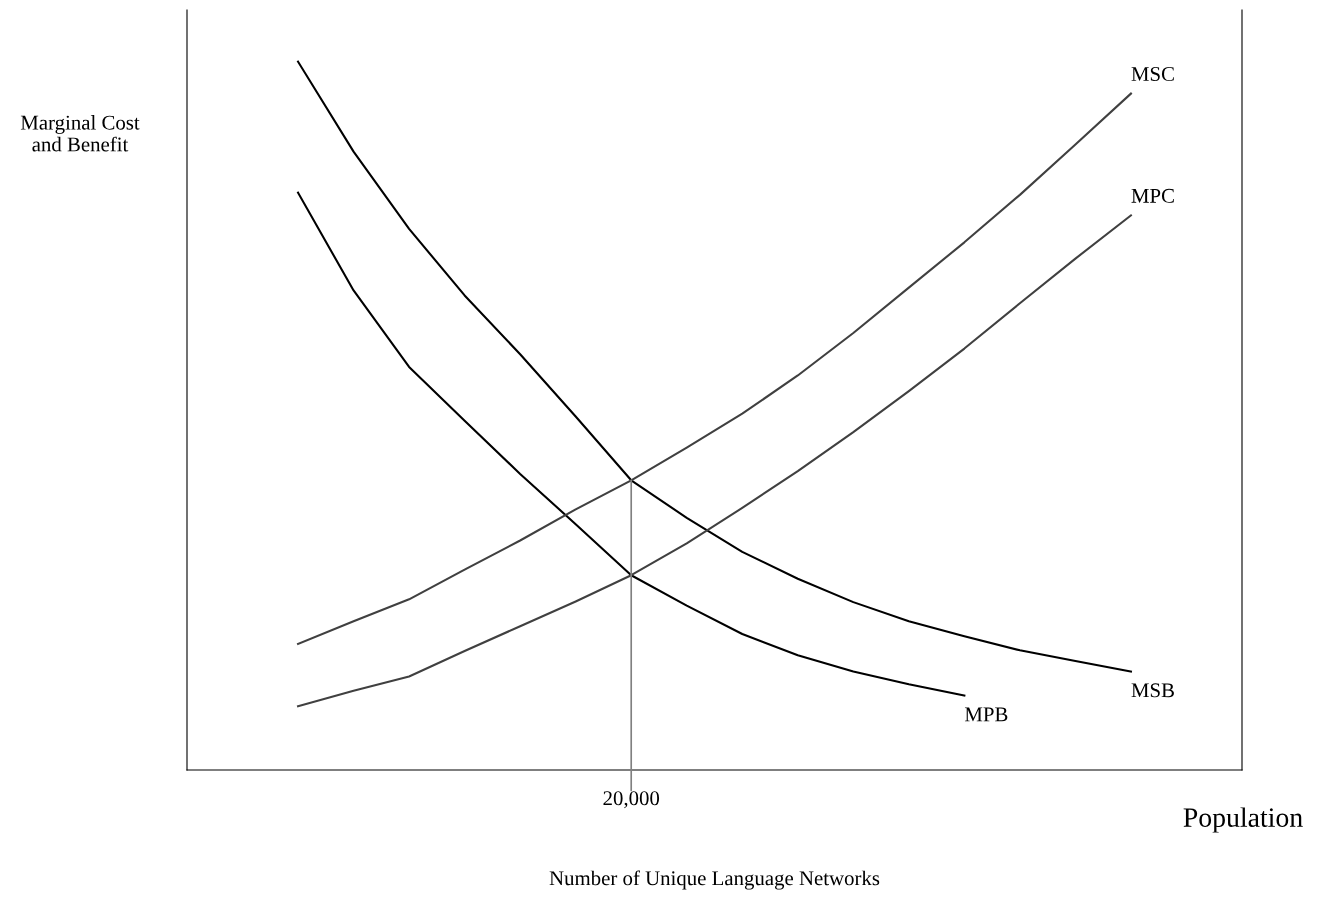 This screenshot has height=897, width=1326. Describe the element at coordinates (986, 714) in the screenshot. I see `series-label: MPB` at that location.